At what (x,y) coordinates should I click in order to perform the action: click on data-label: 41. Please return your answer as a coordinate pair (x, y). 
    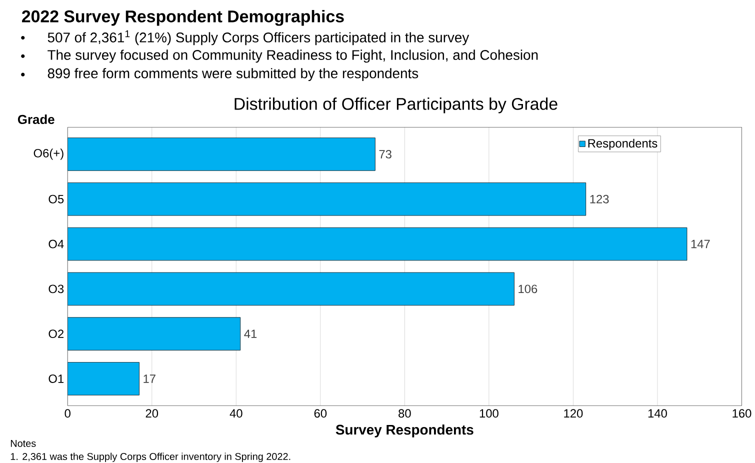
    Looking at the image, I should click on (250, 334).